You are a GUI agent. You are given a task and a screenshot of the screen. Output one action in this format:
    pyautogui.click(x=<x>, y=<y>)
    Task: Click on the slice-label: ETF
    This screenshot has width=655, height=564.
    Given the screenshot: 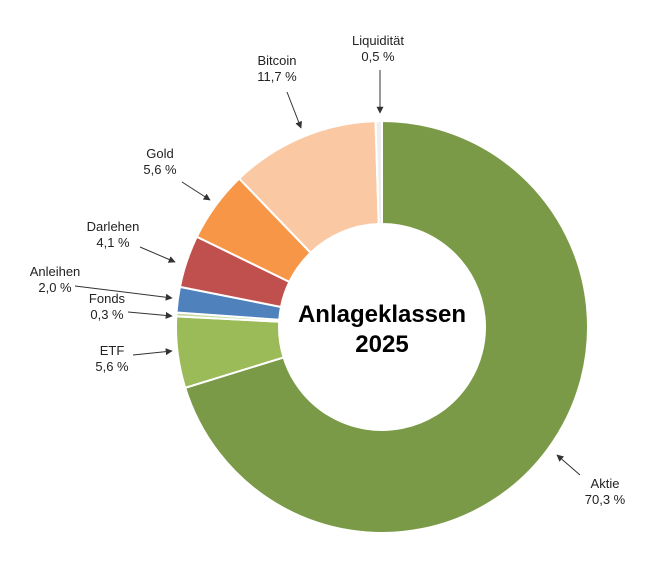 What is the action you would take?
    pyautogui.click(x=112, y=350)
    